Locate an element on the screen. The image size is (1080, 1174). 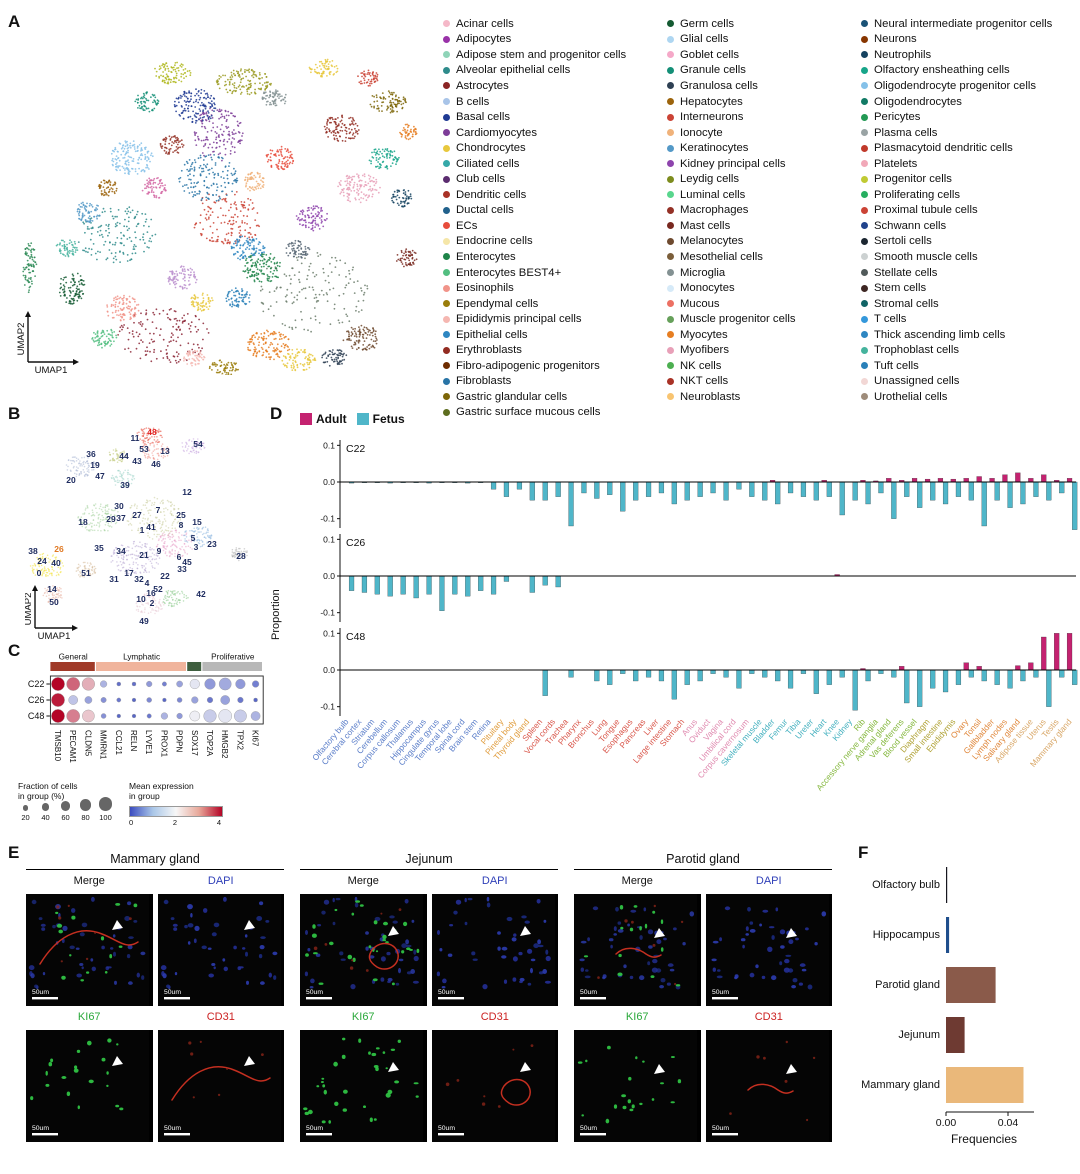
cell-type-legend-item: Glial cells is located at coordinates (758, 40).